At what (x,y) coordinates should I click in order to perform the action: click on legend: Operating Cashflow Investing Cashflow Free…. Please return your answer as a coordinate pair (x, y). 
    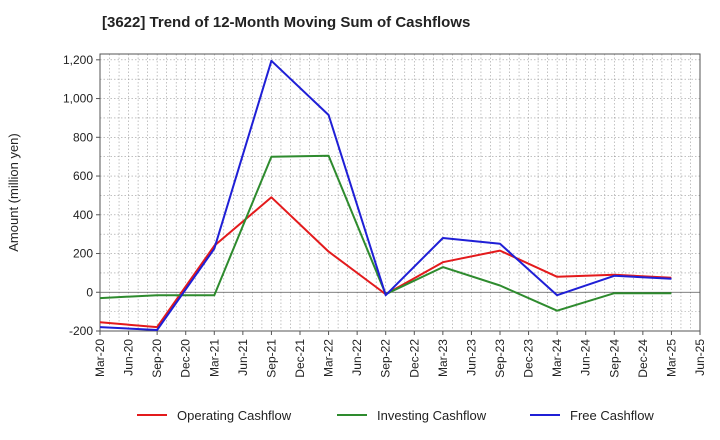
    Looking at the image, I should click on (395, 415).